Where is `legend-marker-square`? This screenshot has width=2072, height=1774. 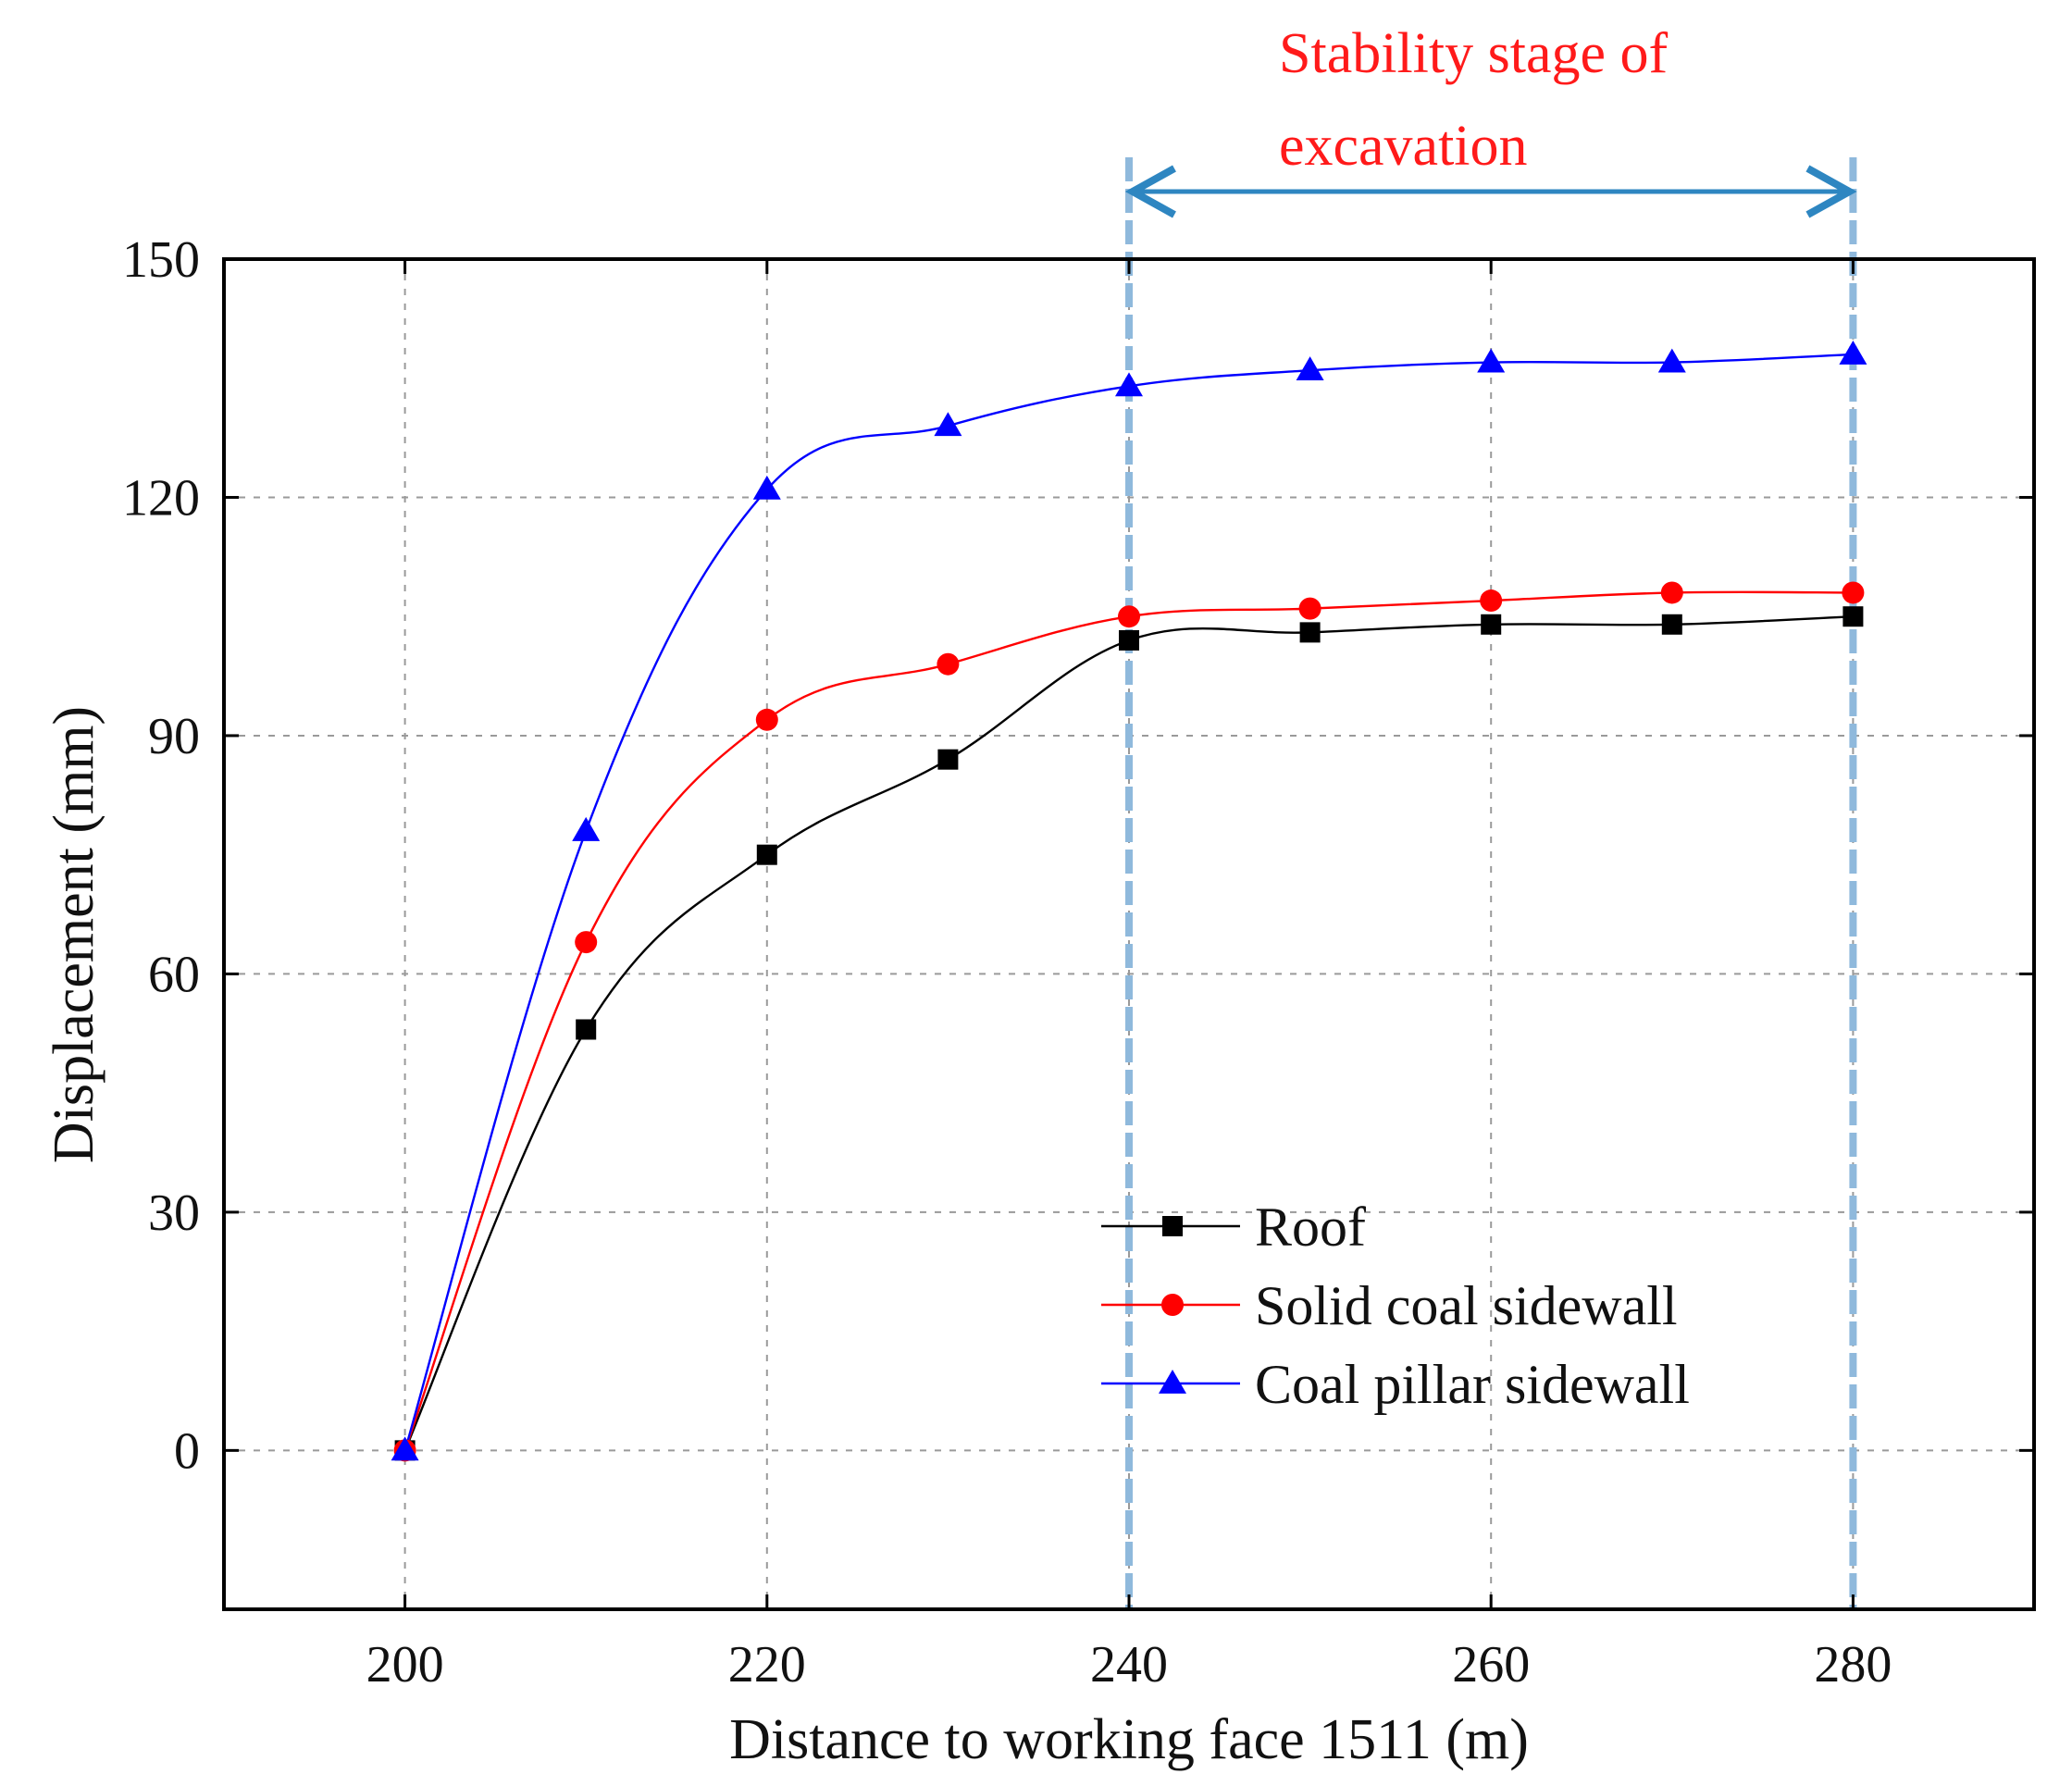
legend-marker-square is located at coordinates (1172, 1226).